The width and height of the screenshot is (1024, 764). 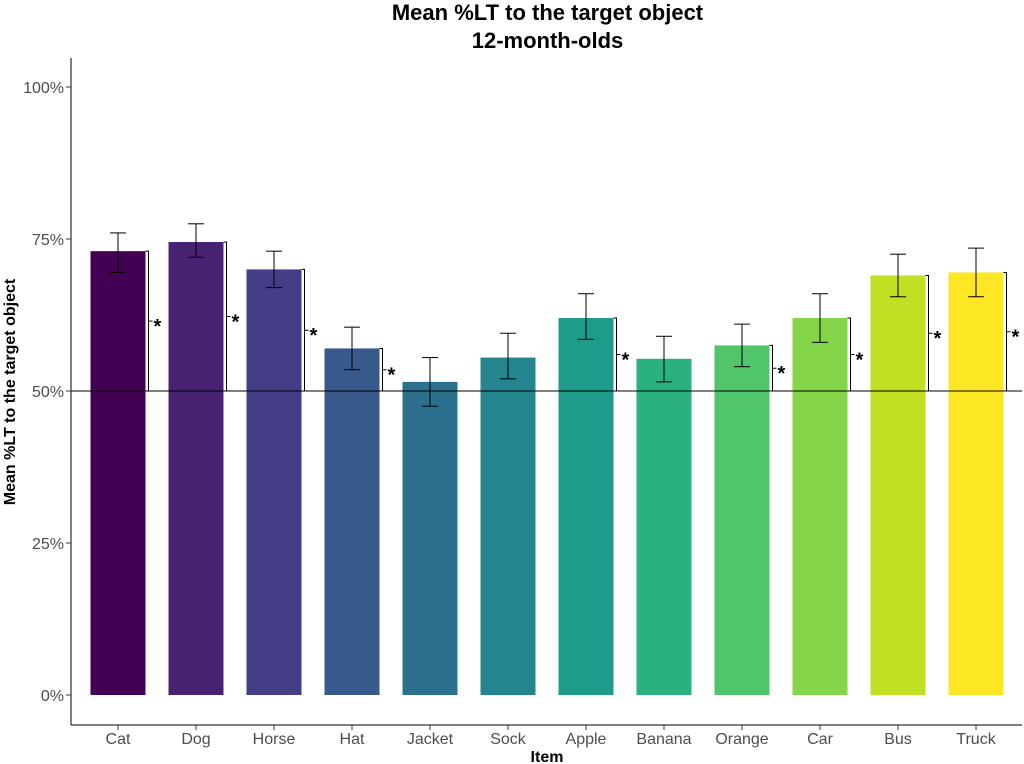 What do you see at coordinates (10, 391) in the screenshot?
I see `y-axis-title: Mean %LT to the target object` at bounding box center [10, 391].